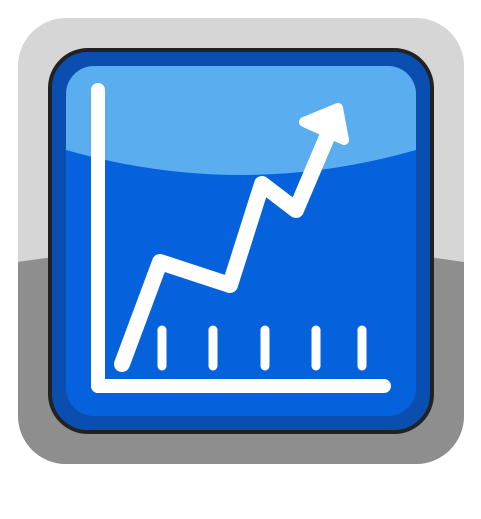 The width and height of the screenshot is (481, 519). I want to click on x-axis-ticks, so click(262, 348).